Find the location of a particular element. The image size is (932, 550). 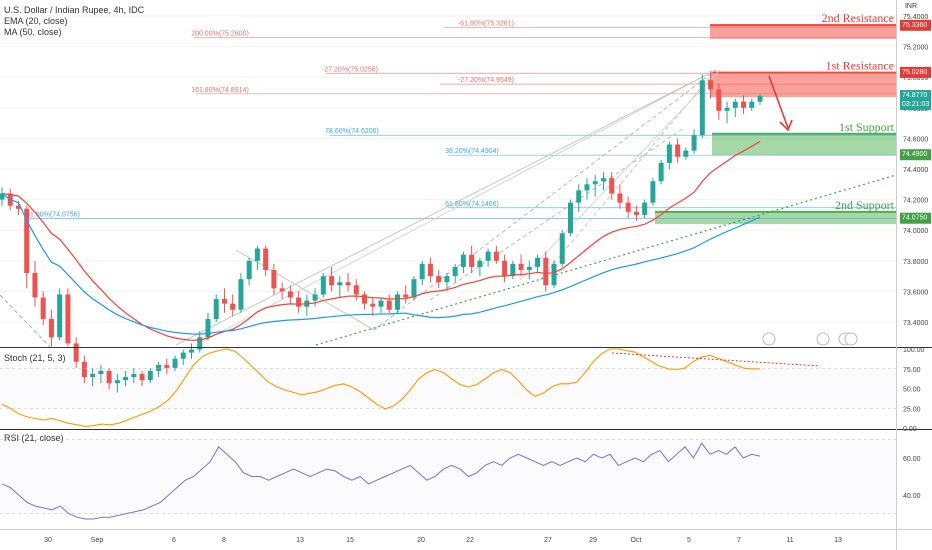

fib-label: -27.20%(75.0256) is located at coordinates (350, 69).